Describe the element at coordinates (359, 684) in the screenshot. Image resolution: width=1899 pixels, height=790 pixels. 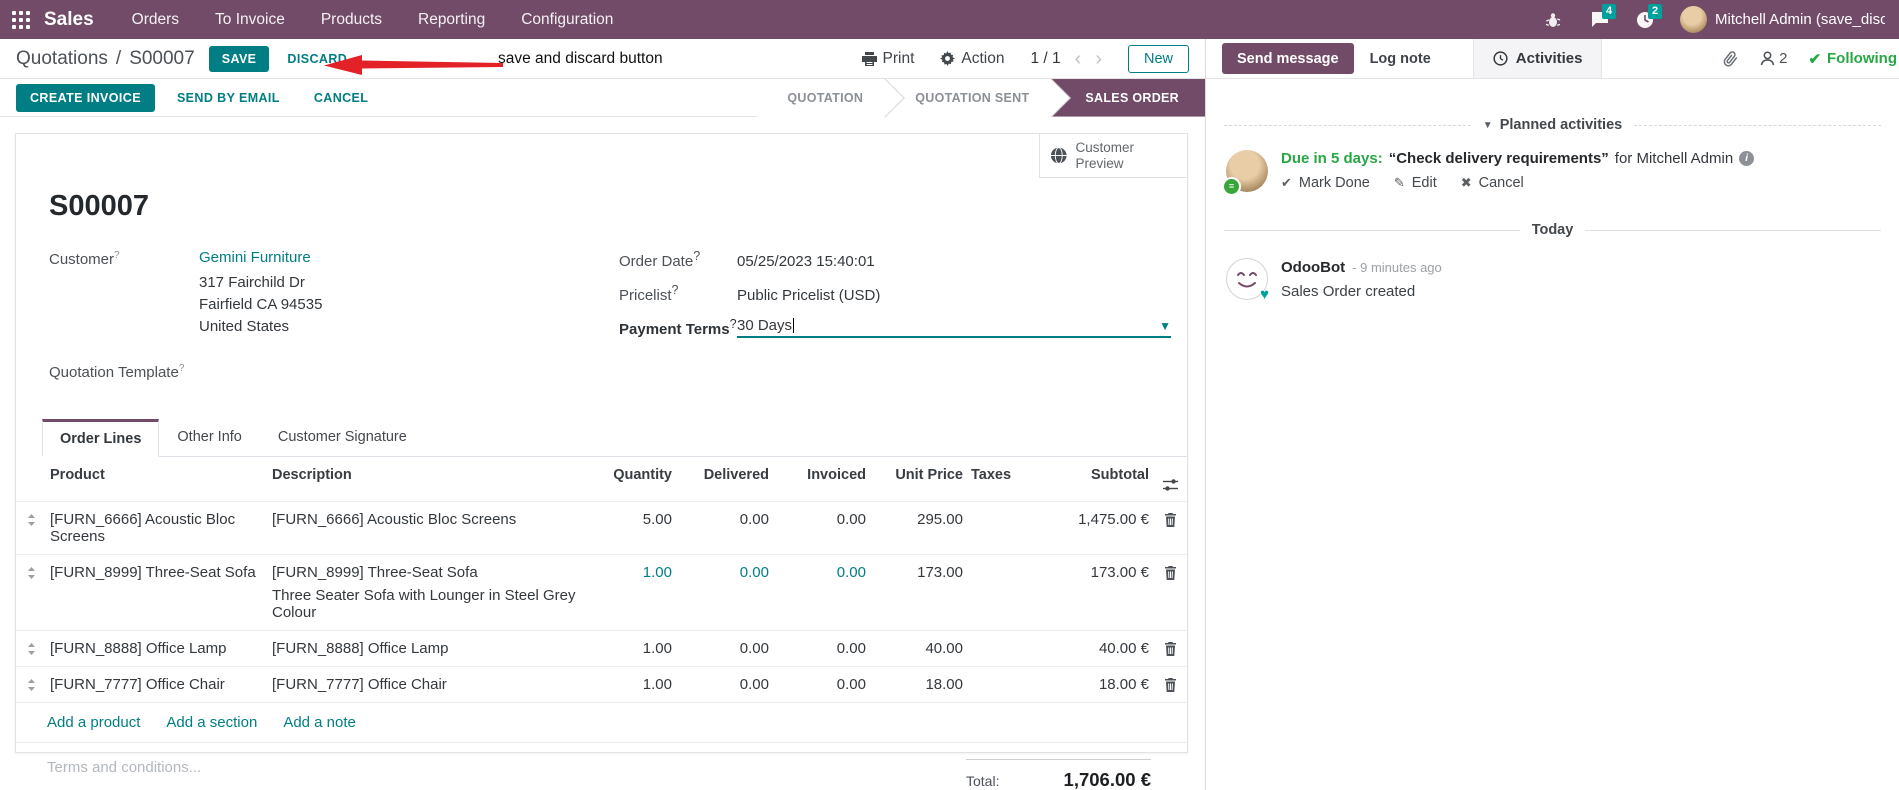
I see `cell-description: [FURN_7777] Office Chair` at that location.